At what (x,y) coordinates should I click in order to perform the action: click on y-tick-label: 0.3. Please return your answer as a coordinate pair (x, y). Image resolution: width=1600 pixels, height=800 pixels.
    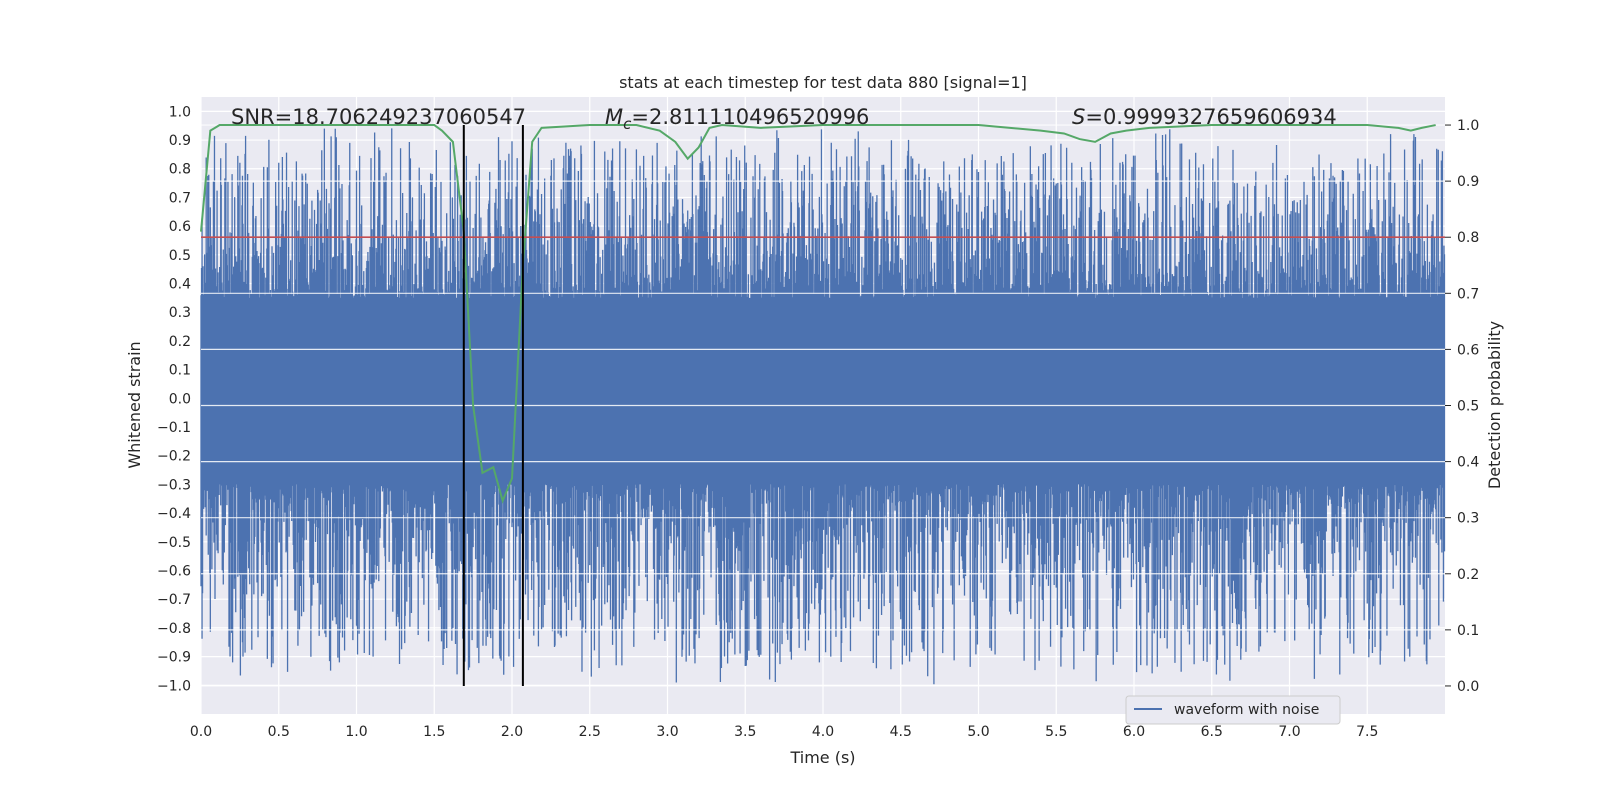
    Looking at the image, I should click on (180, 313).